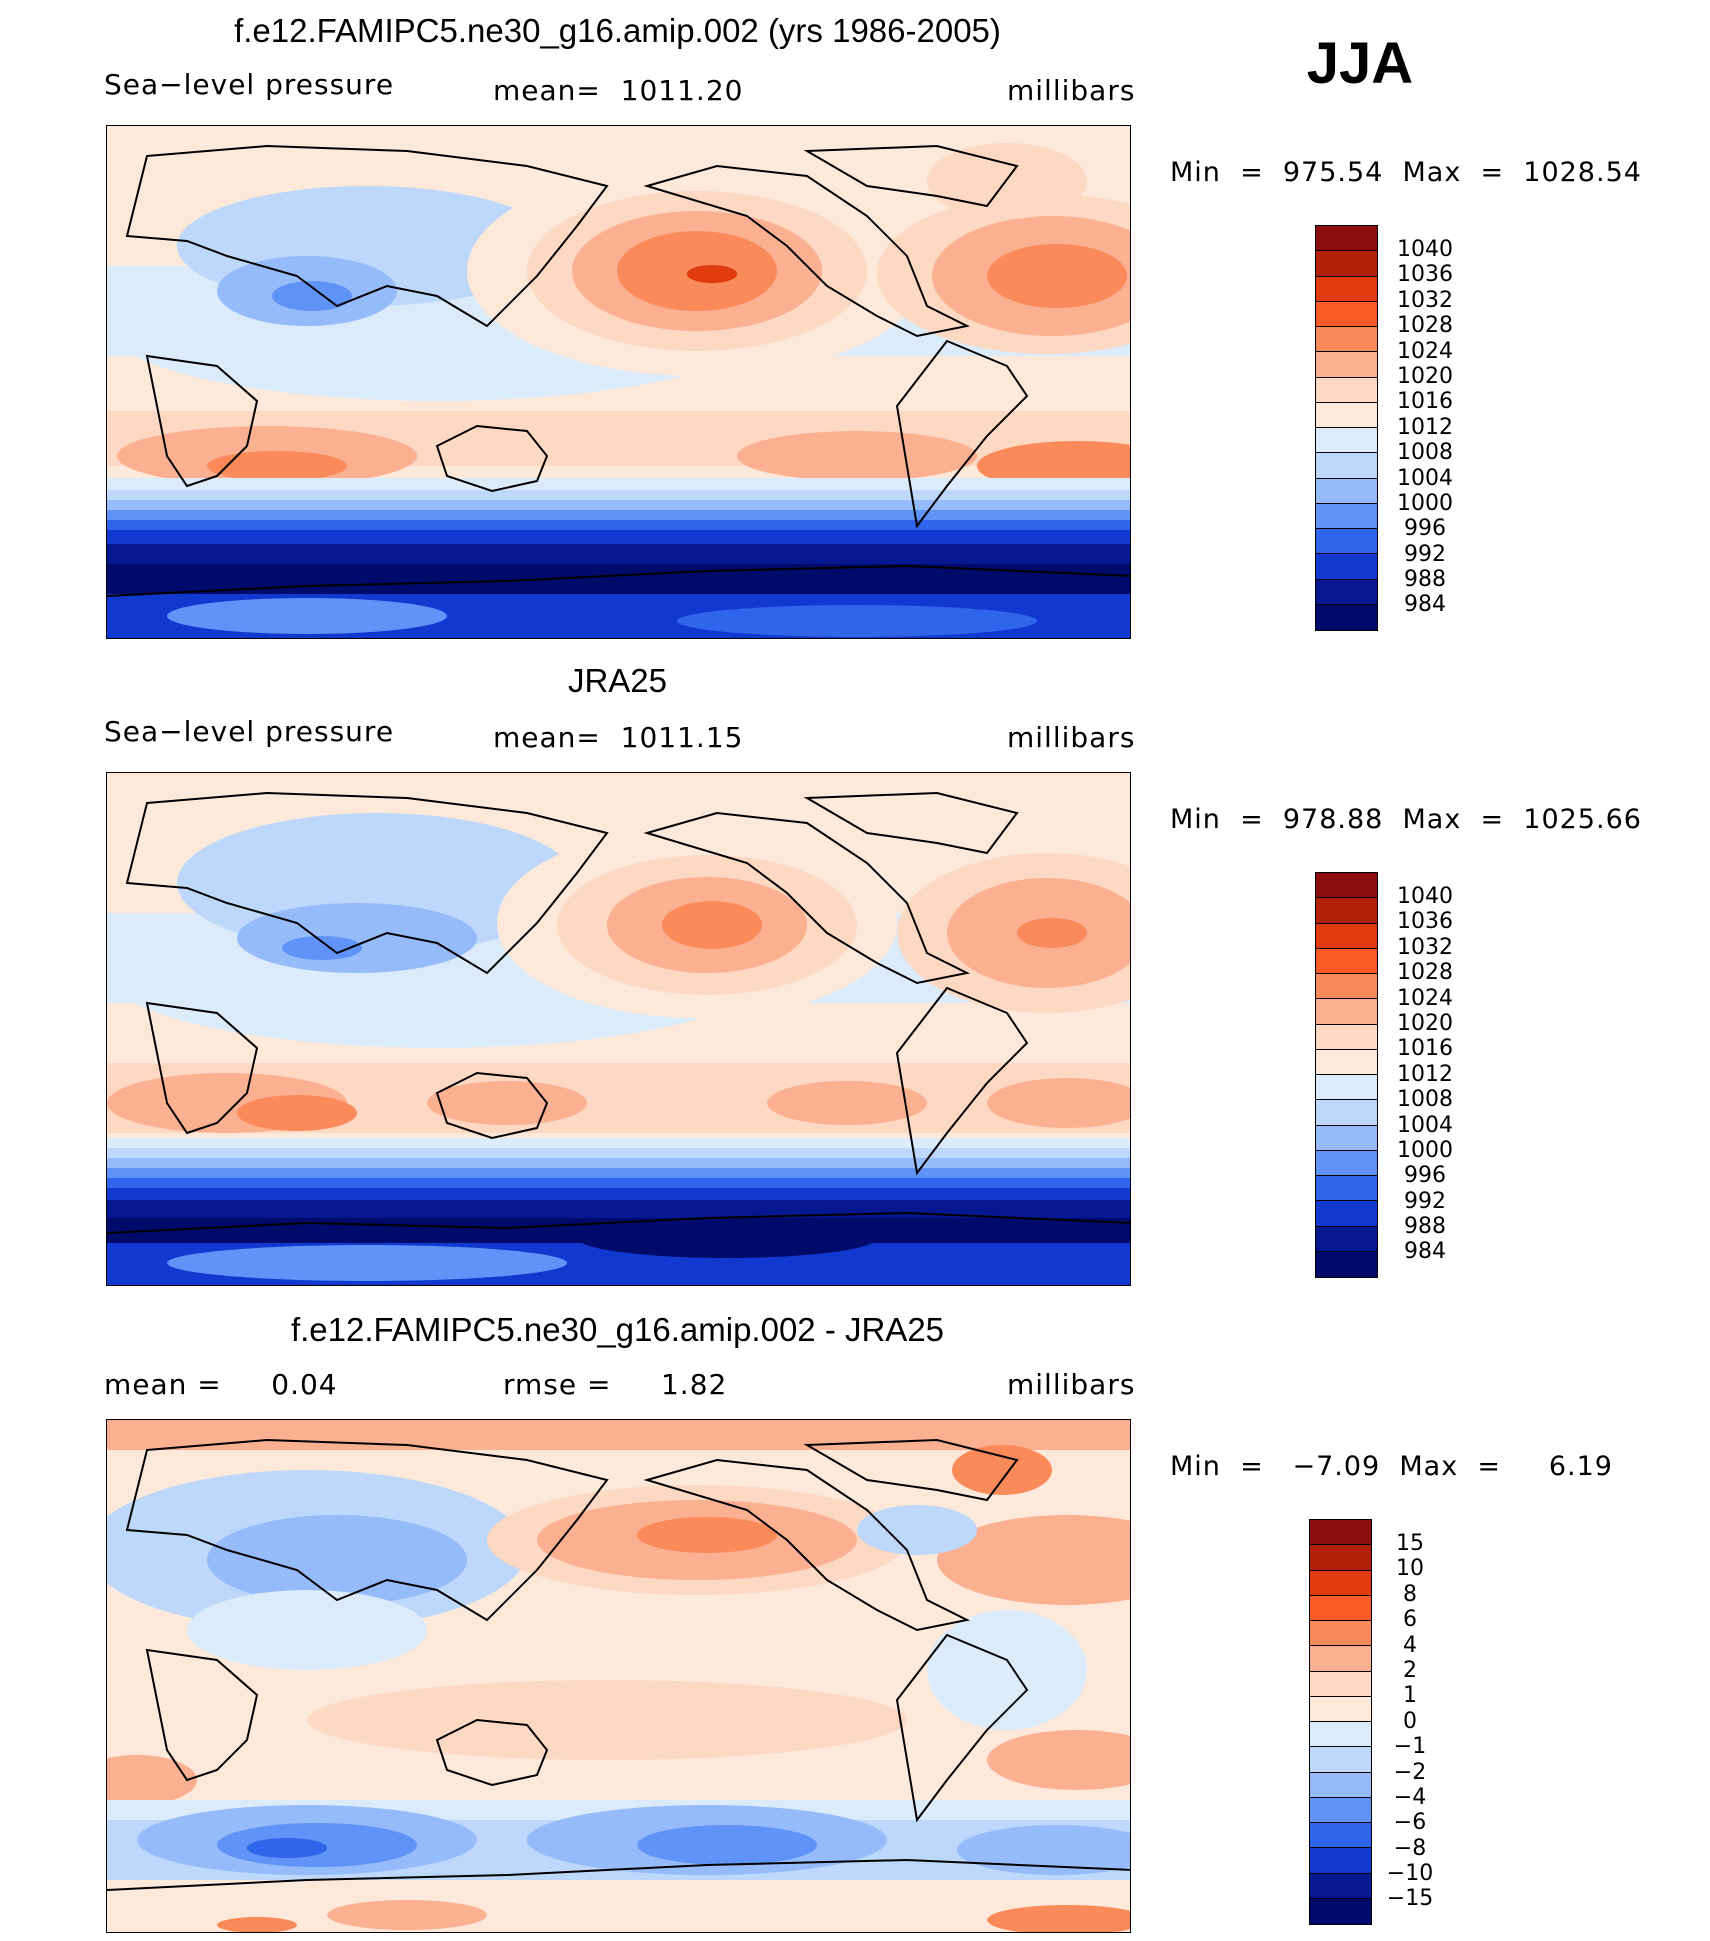 The image size is (1710, 1941). What do you see at coordinates (1360, 63) in the screenshot?
I see `season-label: JJA` at bounding box center [1360, 63].